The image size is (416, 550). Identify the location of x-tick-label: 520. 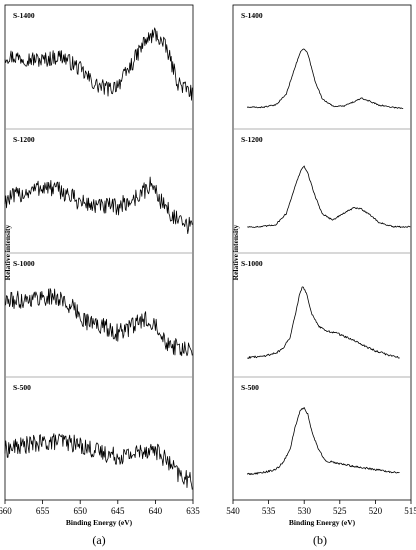
(376, 511).